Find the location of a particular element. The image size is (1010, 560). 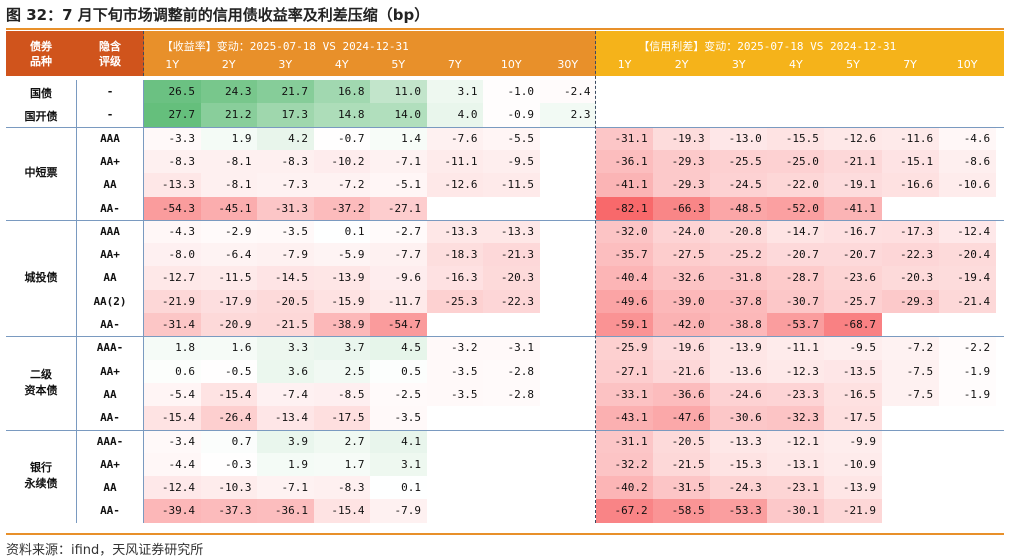

yield-cell: 1.9 is located at coordinates (285, 464).